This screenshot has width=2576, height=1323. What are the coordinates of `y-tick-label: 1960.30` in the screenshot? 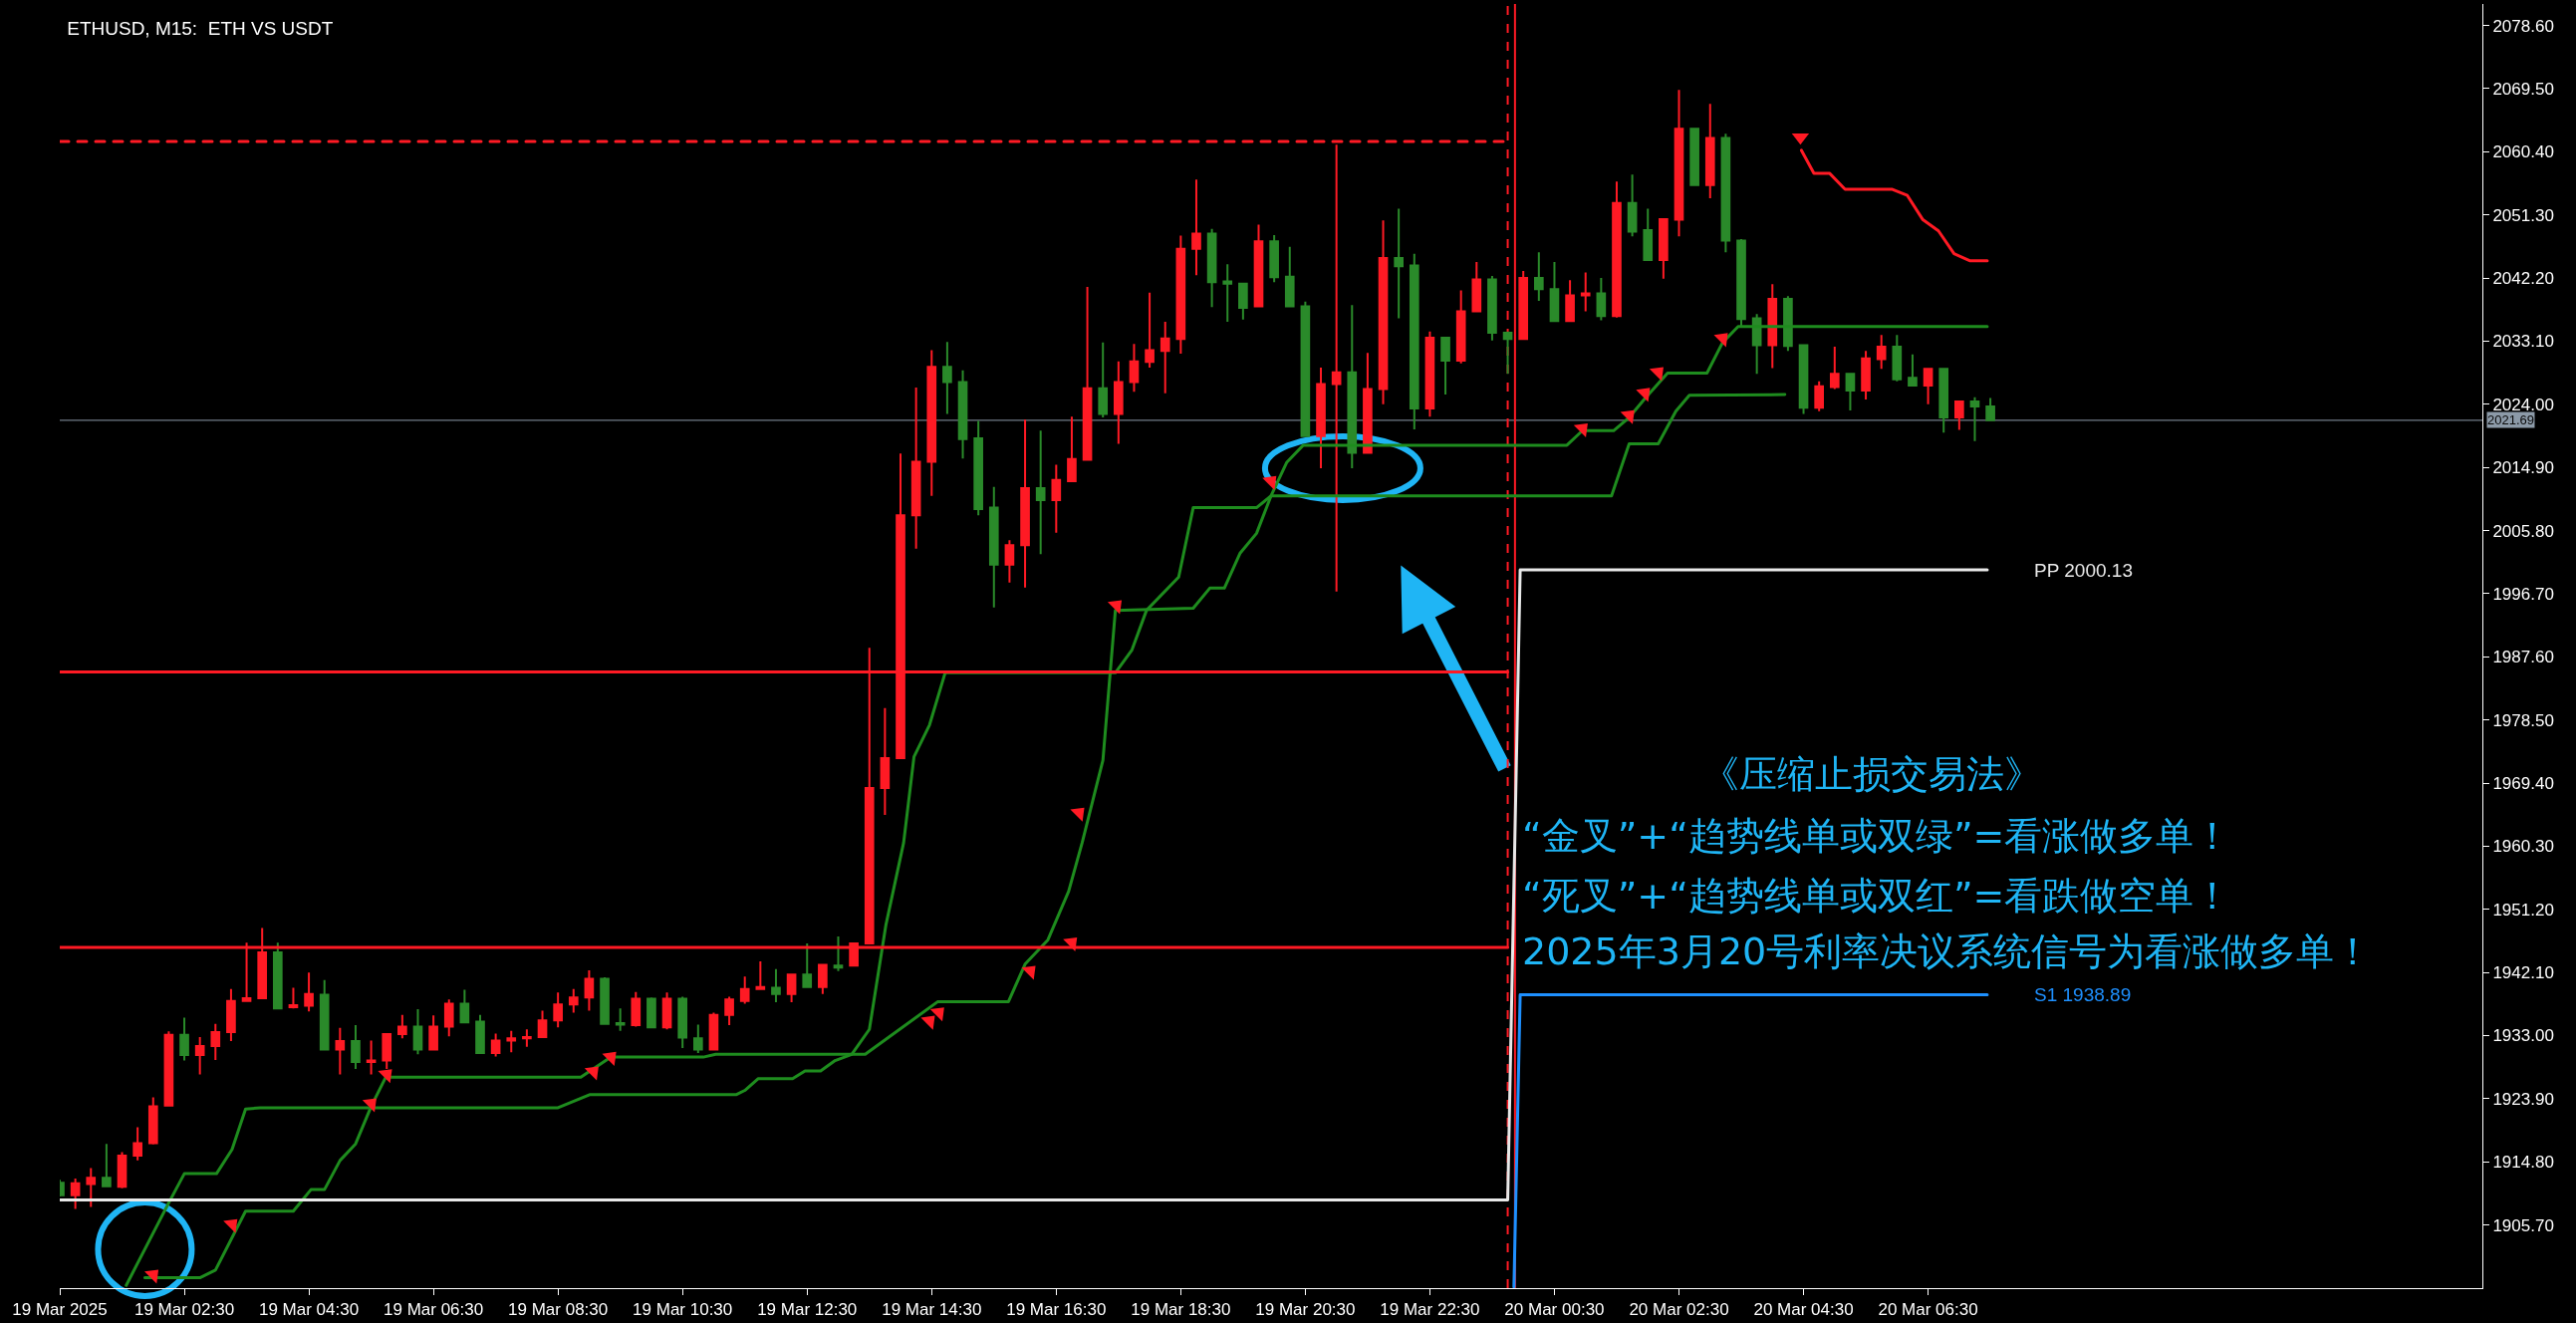 It's located at (2523, 847).